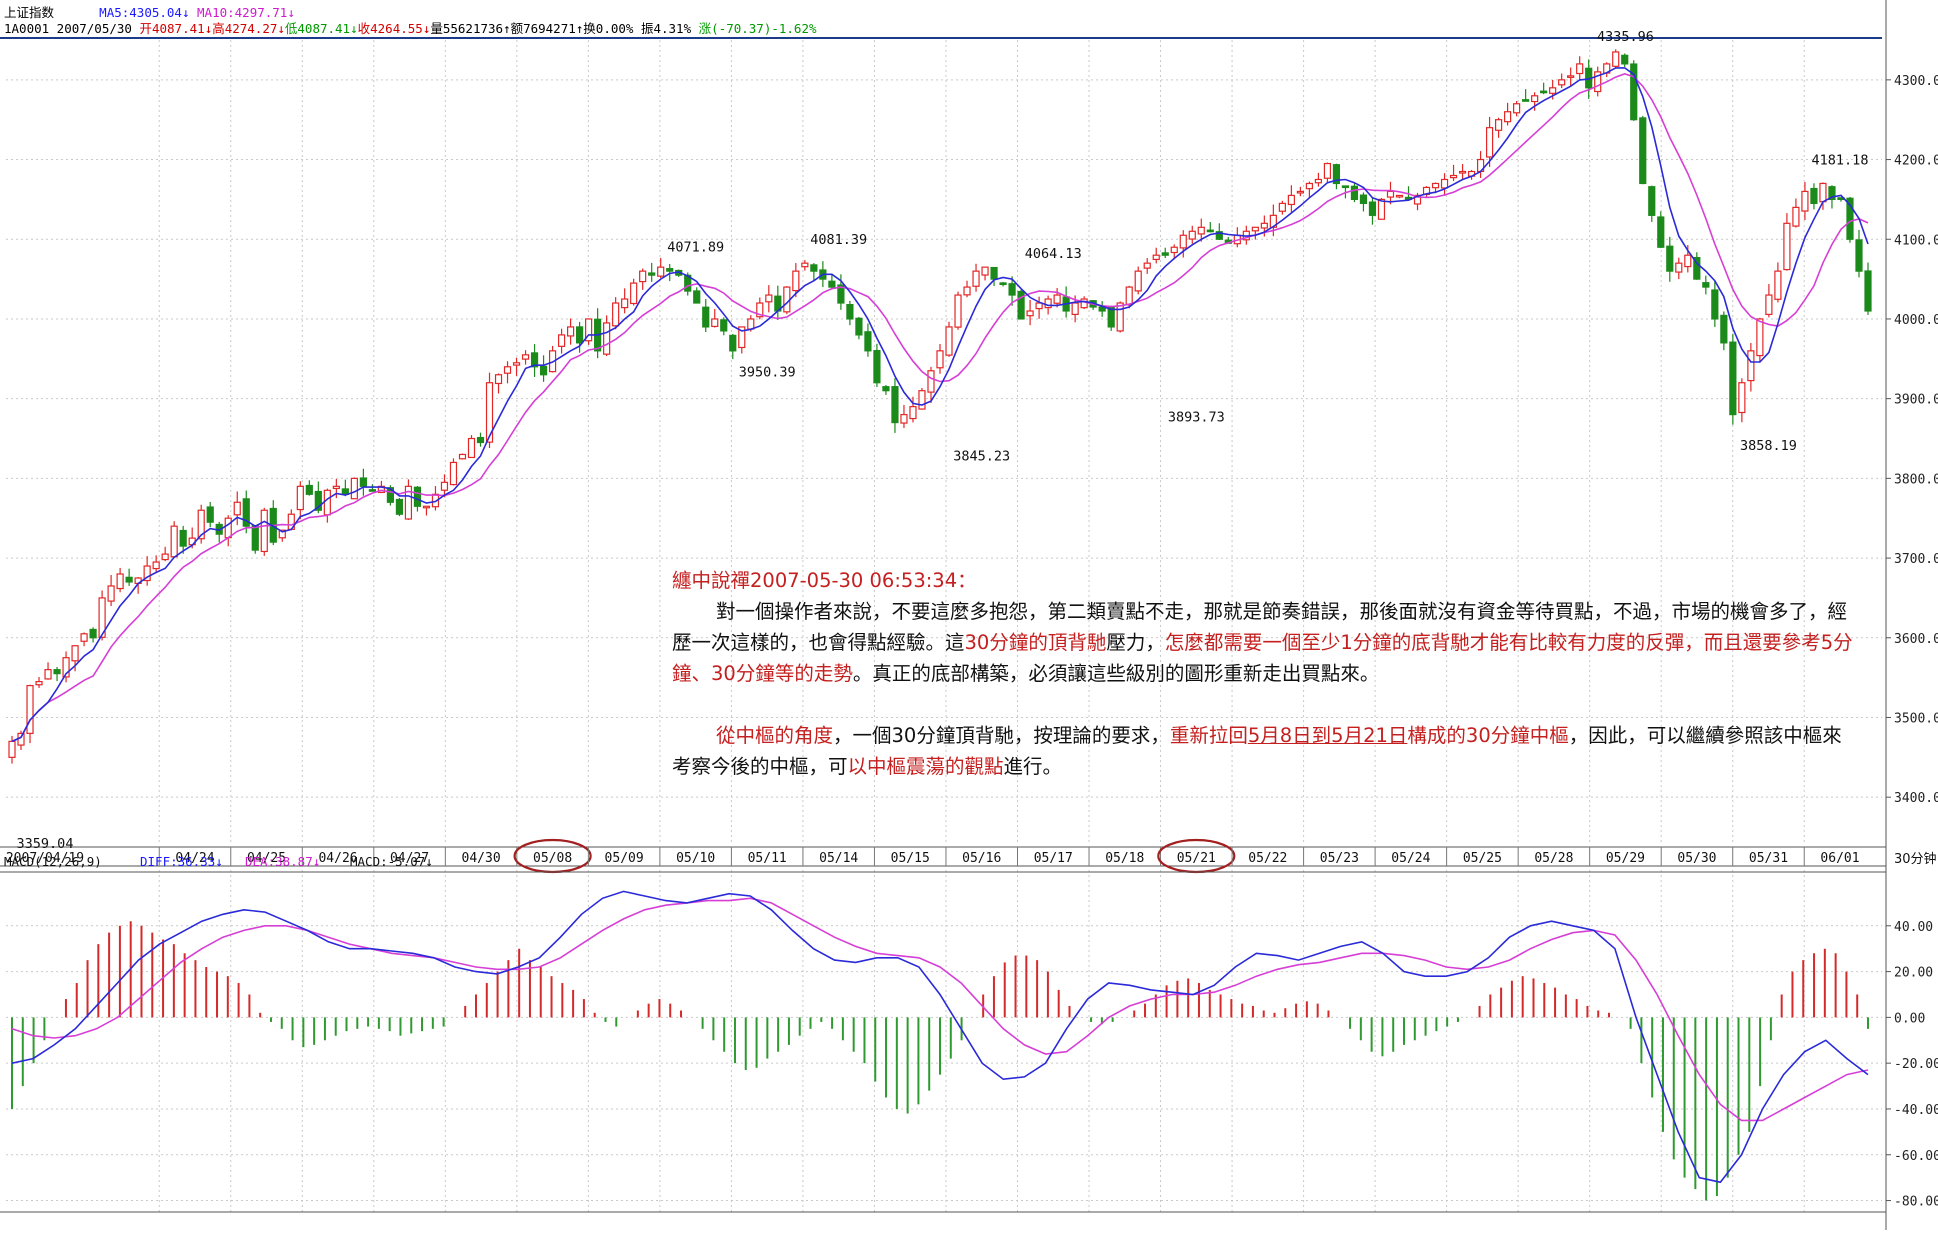 The image size is (1938, 1234). What do you see at coordinates (1916, 1202) in the screenshot?
I see `macd-tick-label: -80.00` at bounding box center [1916, 1202].